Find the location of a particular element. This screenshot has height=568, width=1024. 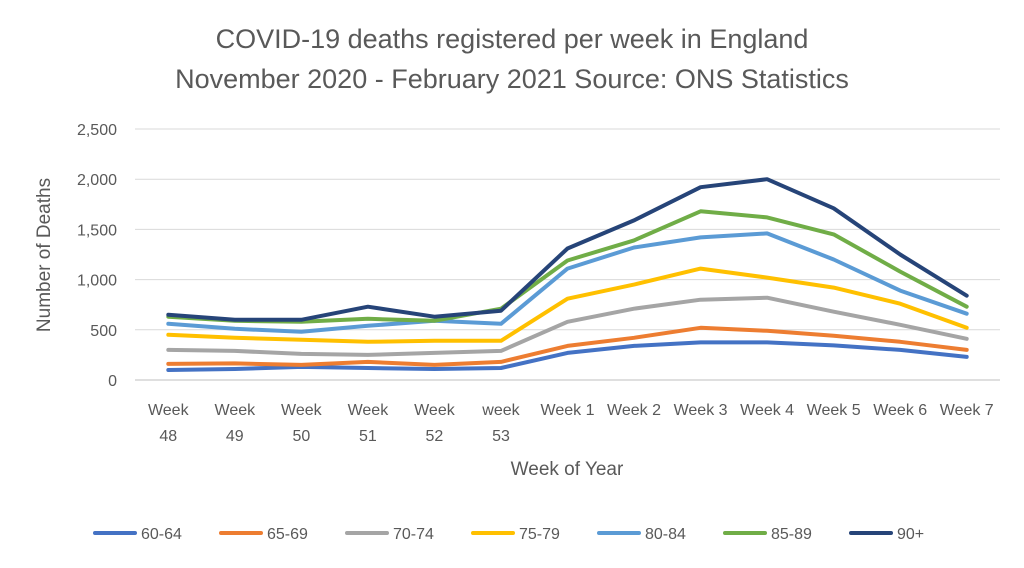

x-tick-label-line: Week 4 is located at coordinates (767, 410).